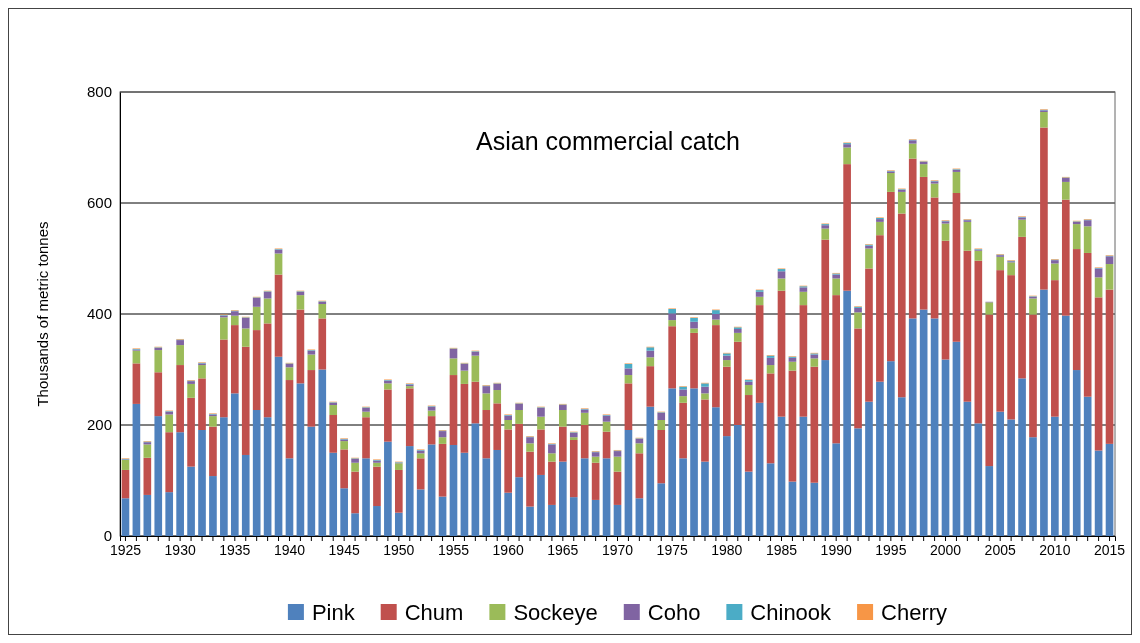 The image size is (1140, 643). Describe the element at coordinates (563, 549) in the screenshot. I see `x-tick-label: 1965` at that location.